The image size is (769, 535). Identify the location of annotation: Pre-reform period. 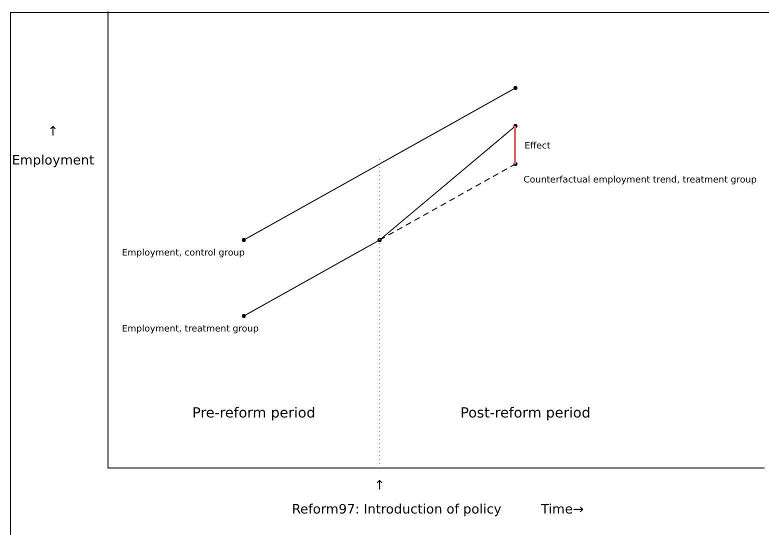
(254, 414).